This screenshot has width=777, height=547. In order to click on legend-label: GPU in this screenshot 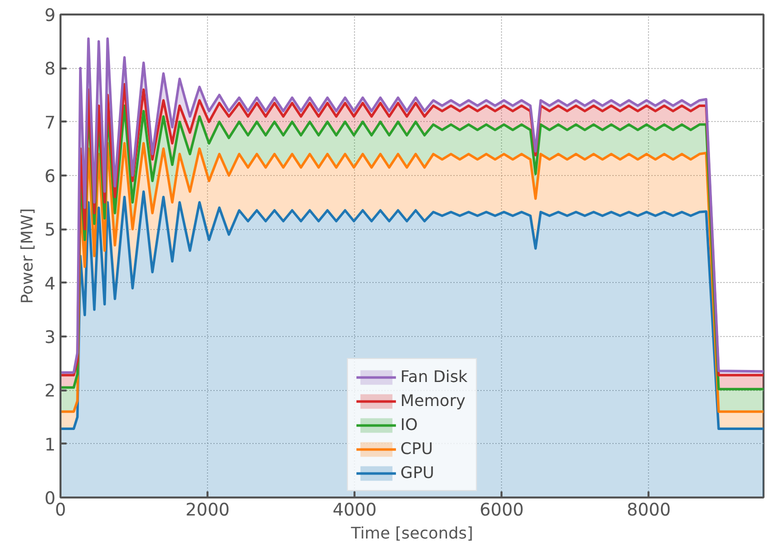, I will do `click(417, 472)`.